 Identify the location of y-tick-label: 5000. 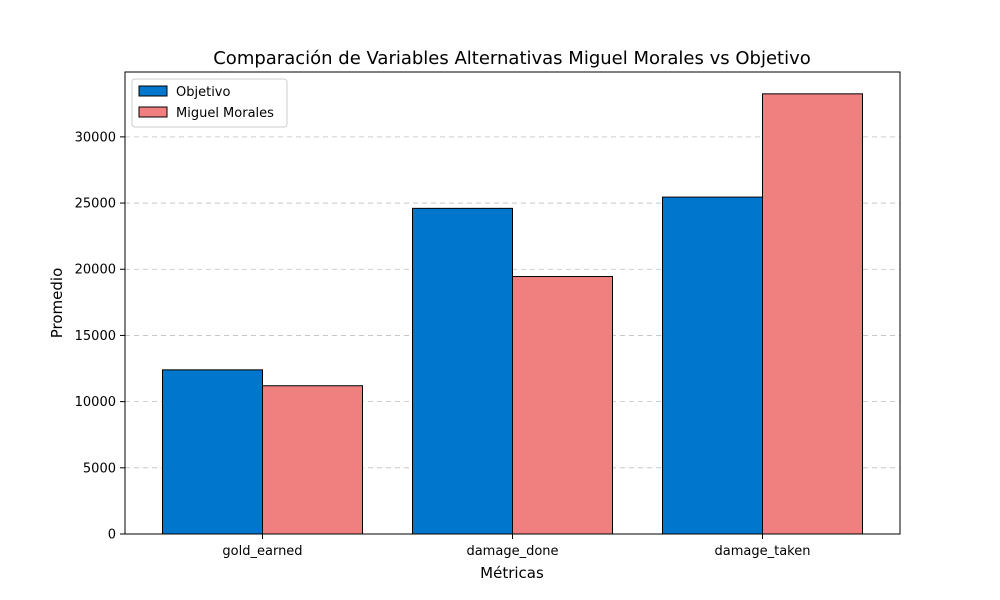
(99, 468).